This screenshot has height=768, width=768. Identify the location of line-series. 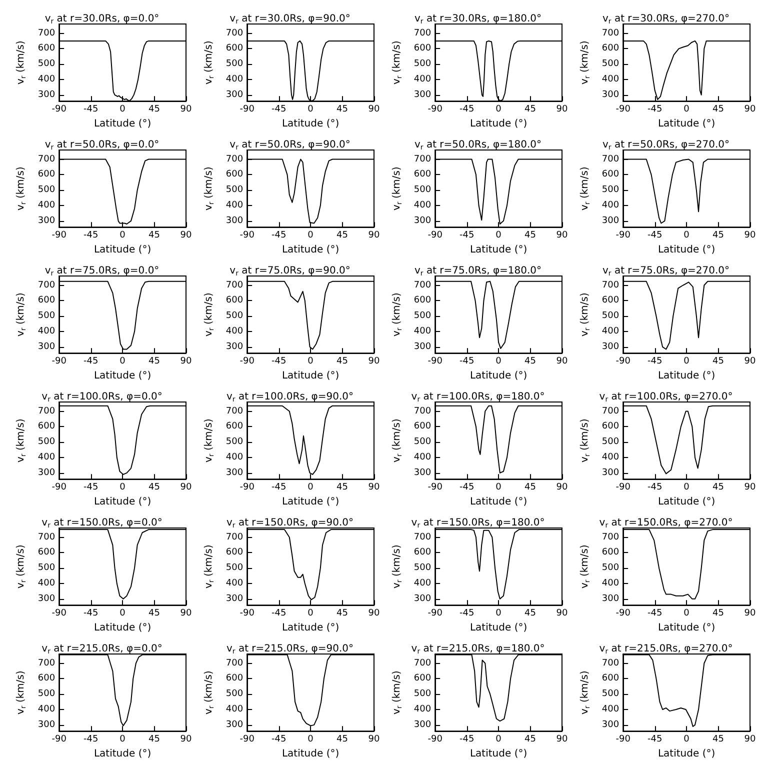
(310, 440).